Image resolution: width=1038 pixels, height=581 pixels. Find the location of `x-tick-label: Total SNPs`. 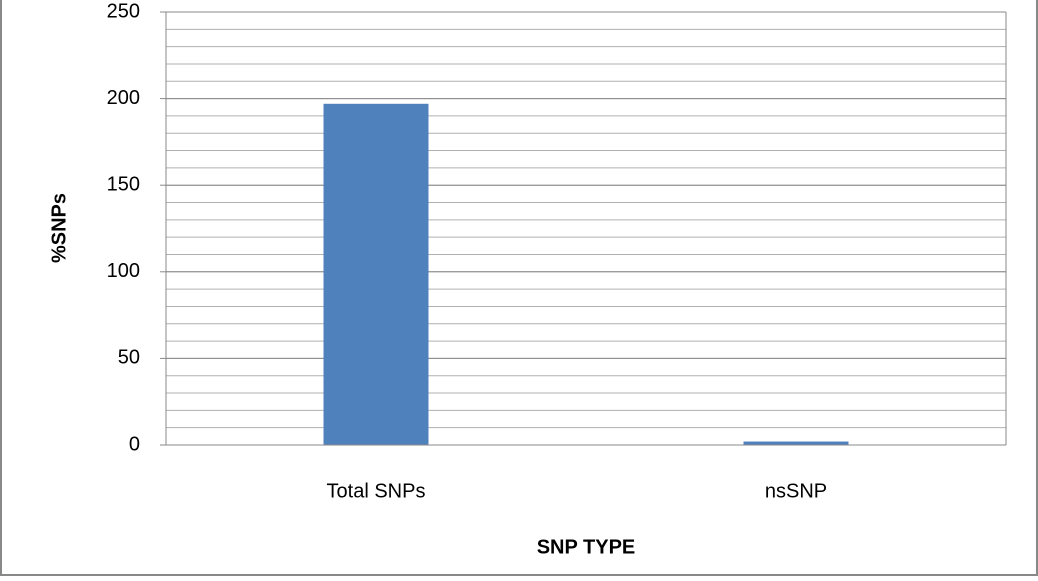

x-tick-label: Total SNPs is located at coordinates (376, 491).